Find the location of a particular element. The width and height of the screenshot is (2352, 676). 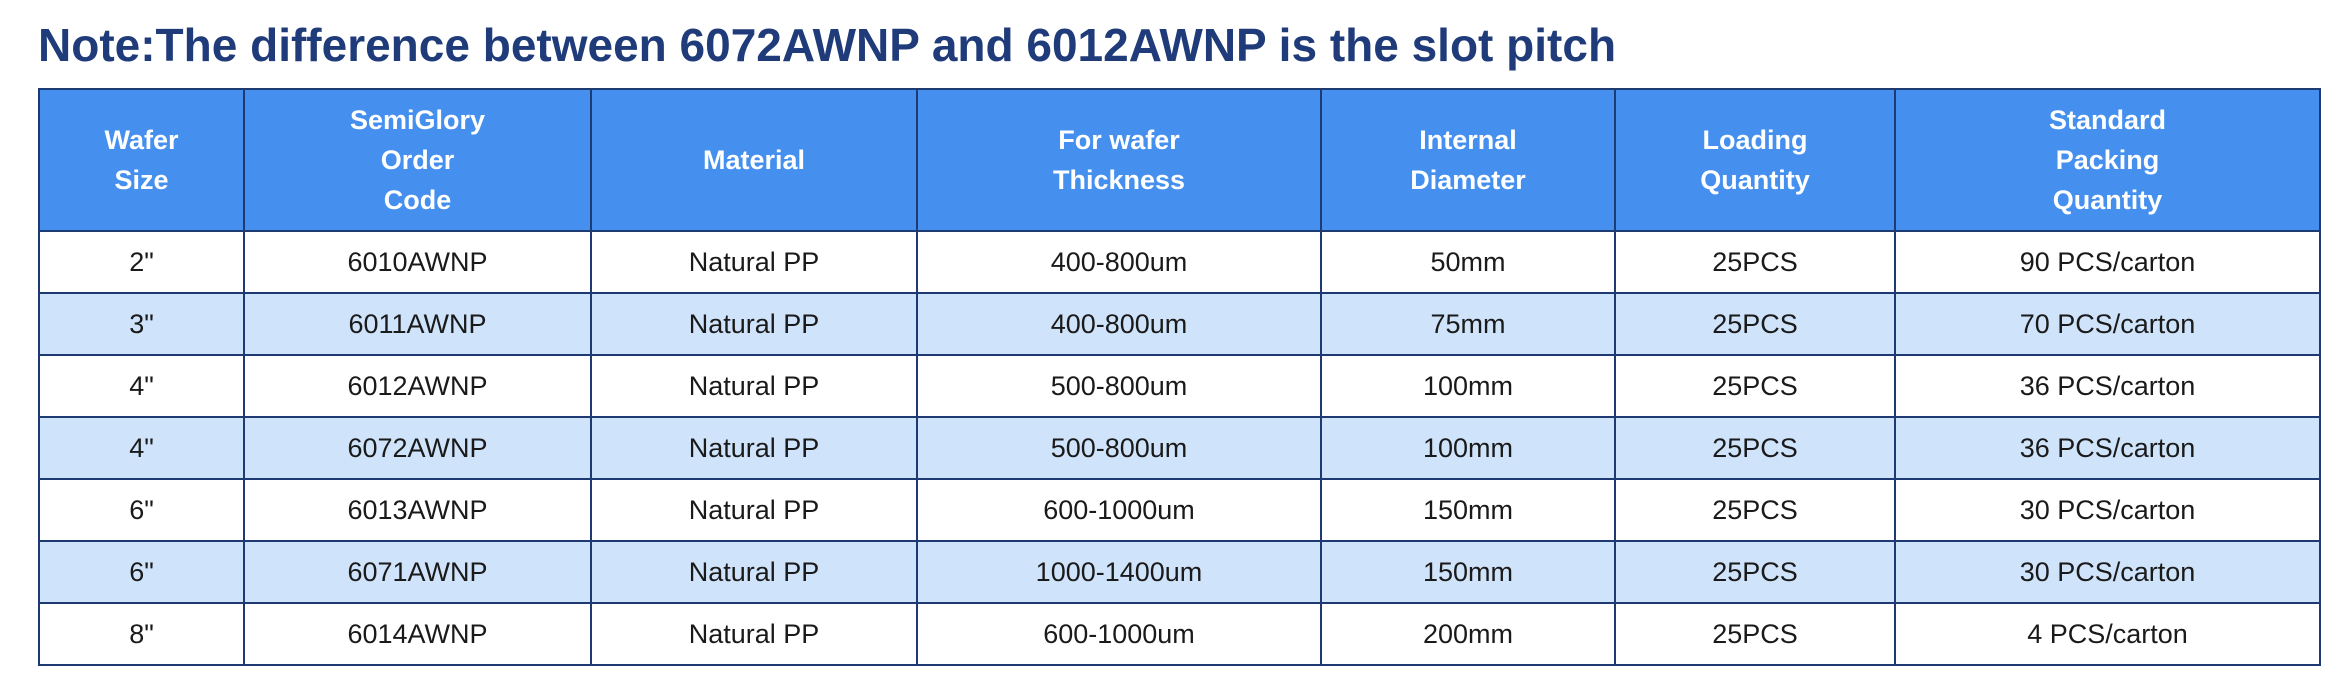

header-wafer-size: Wafer Size is located at coordinates (141, 160).